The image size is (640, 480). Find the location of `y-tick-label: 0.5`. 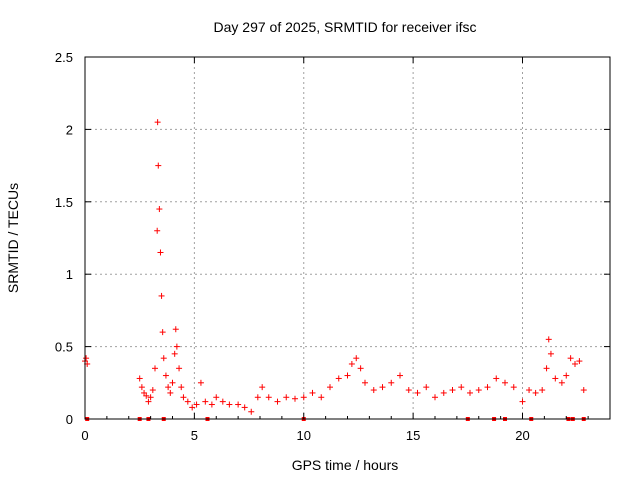

y-tick-label: 0.5 is located at coordinates (64, 347).